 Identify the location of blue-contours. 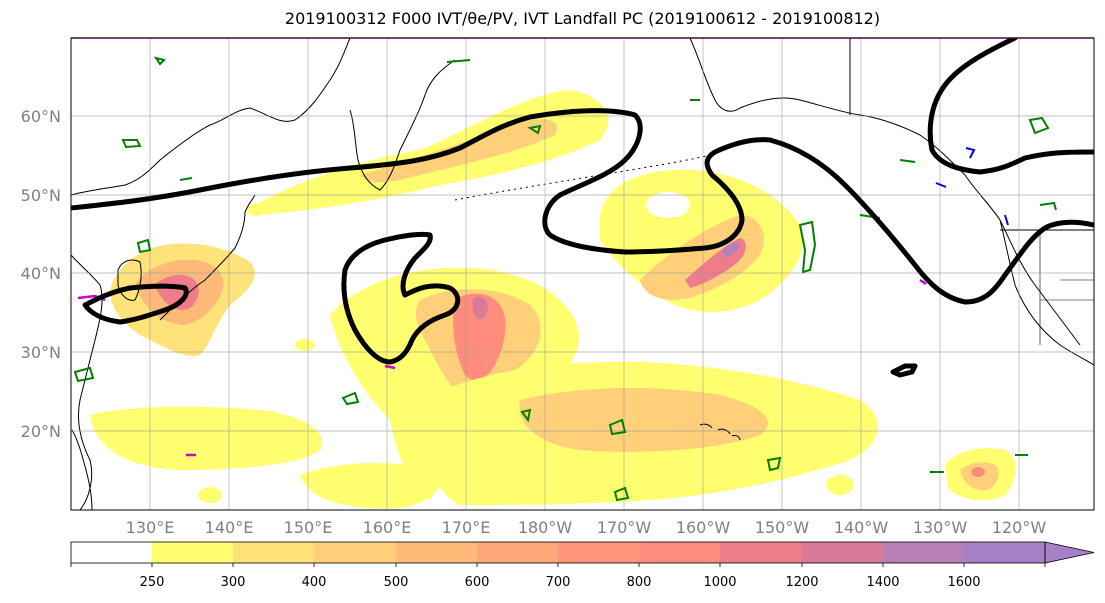
(972, 186).